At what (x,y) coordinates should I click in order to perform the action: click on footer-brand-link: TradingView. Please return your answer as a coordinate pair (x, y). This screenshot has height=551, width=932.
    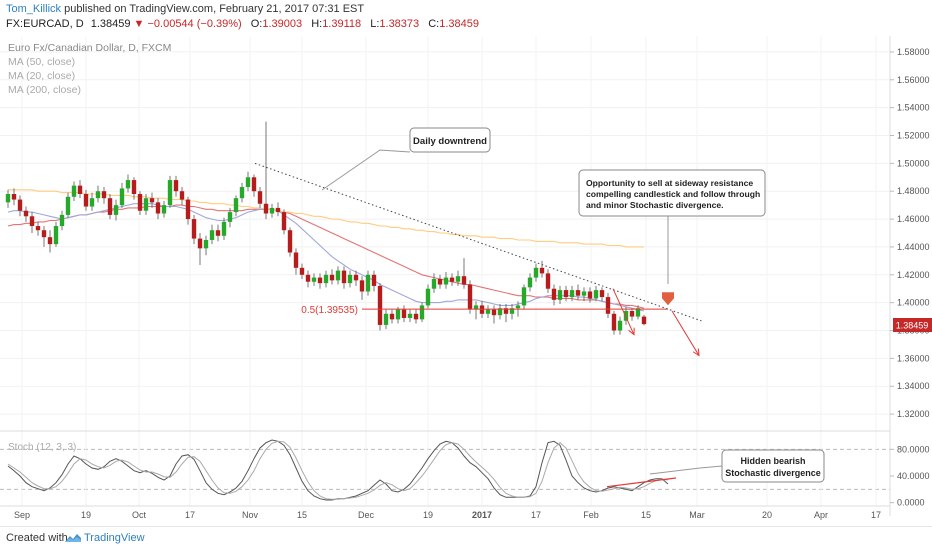
    Looking at the image, I should click on (114, 538).